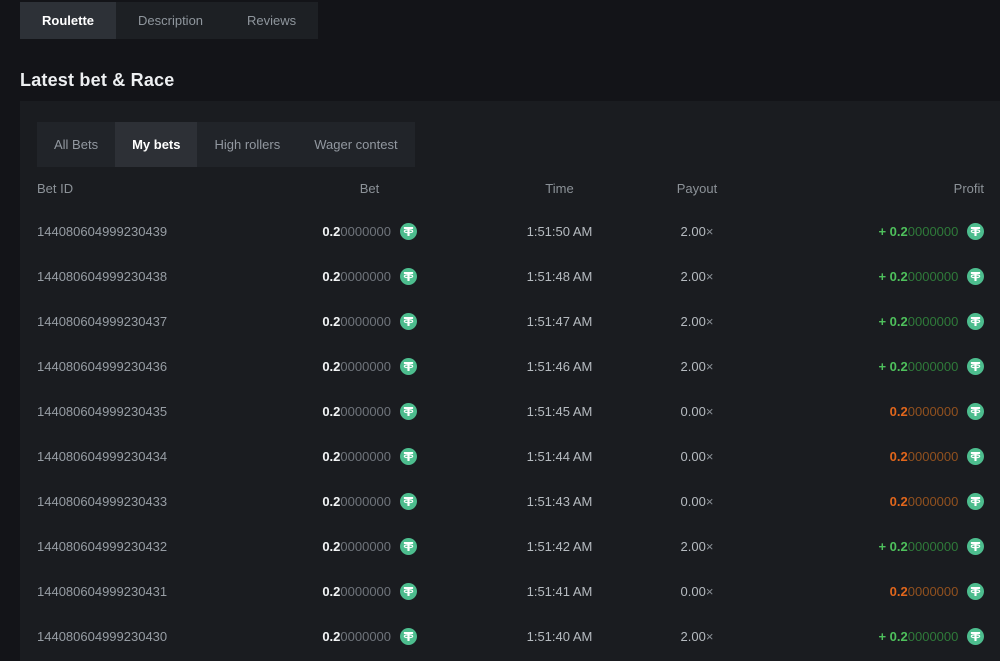  Describe the element at coordinates (76, 144) in the screenshot. I see `filter-tab-all-bets: All Bets` at that location.